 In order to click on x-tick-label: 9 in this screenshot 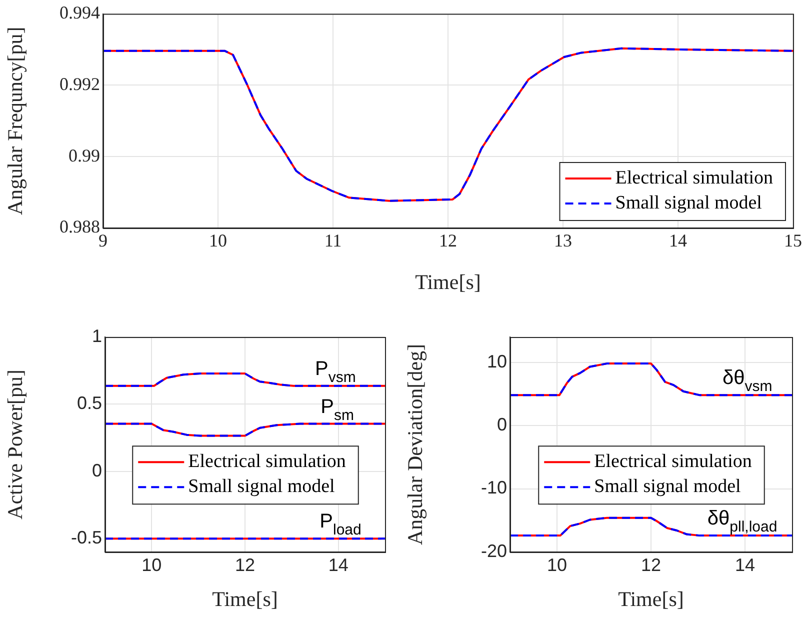, I will do `click(103, 240)`.